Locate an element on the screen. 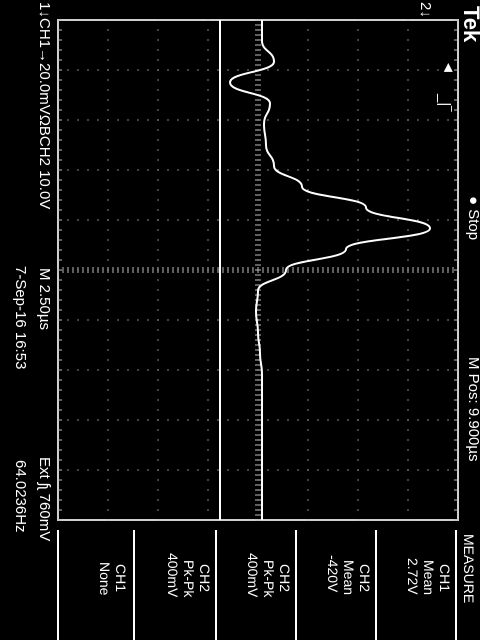 The width and height of the screenshot is (480, 640). horizontal-position: M Pos: 9.900µs is located at coordinates (472, 409).